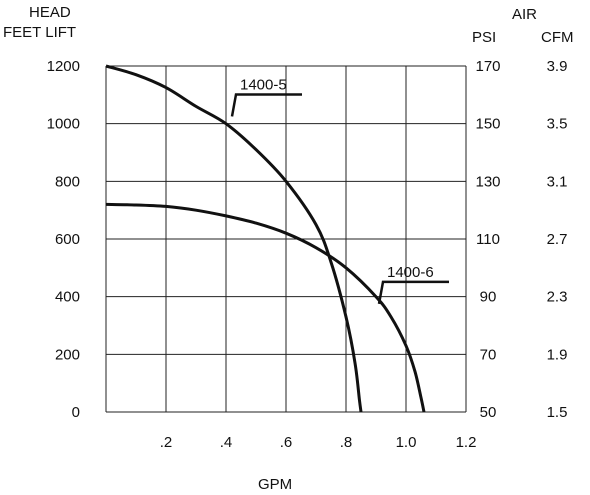  What do you see at coordinates (406, 442) in the screenshot?
I see `x-tick-label: 1.0` at bounding box center [406, 442].